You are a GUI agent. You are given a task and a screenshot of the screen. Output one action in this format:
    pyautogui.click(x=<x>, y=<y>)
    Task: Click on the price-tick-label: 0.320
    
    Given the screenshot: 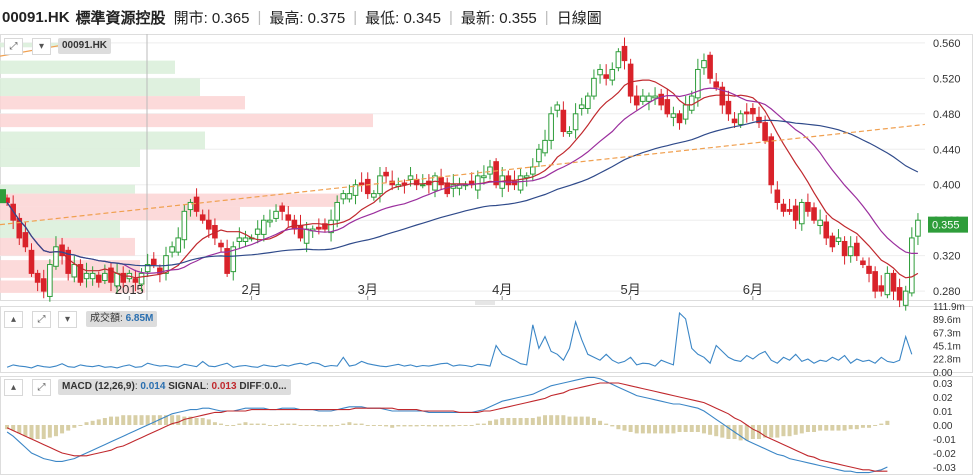 What is the action you would take?
    pyautogui.click(x=947, y=257)
    